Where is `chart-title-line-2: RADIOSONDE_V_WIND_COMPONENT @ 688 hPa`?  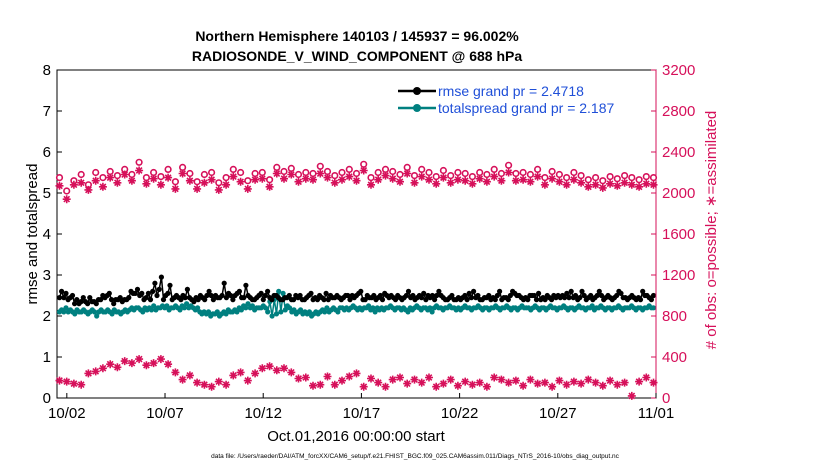 chart-title-line-2: RADIOSONDE_V_WIND_COMPONENT @ 688 hPa is located at coordinates (357, 56).